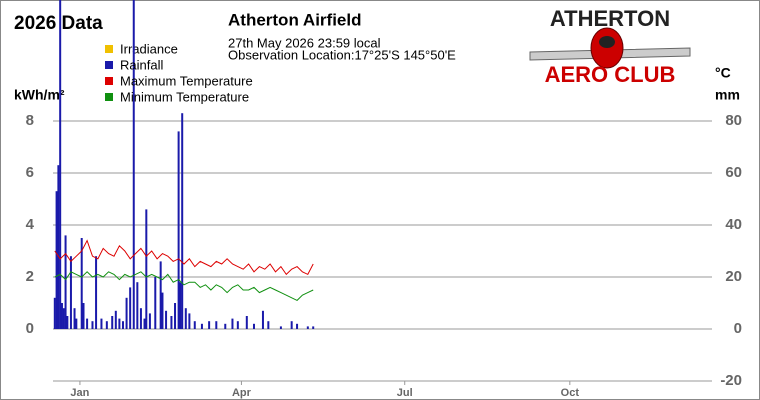 The image size is (760, 400). I want to click on y2-tick-label: 0, so click(738, 328).